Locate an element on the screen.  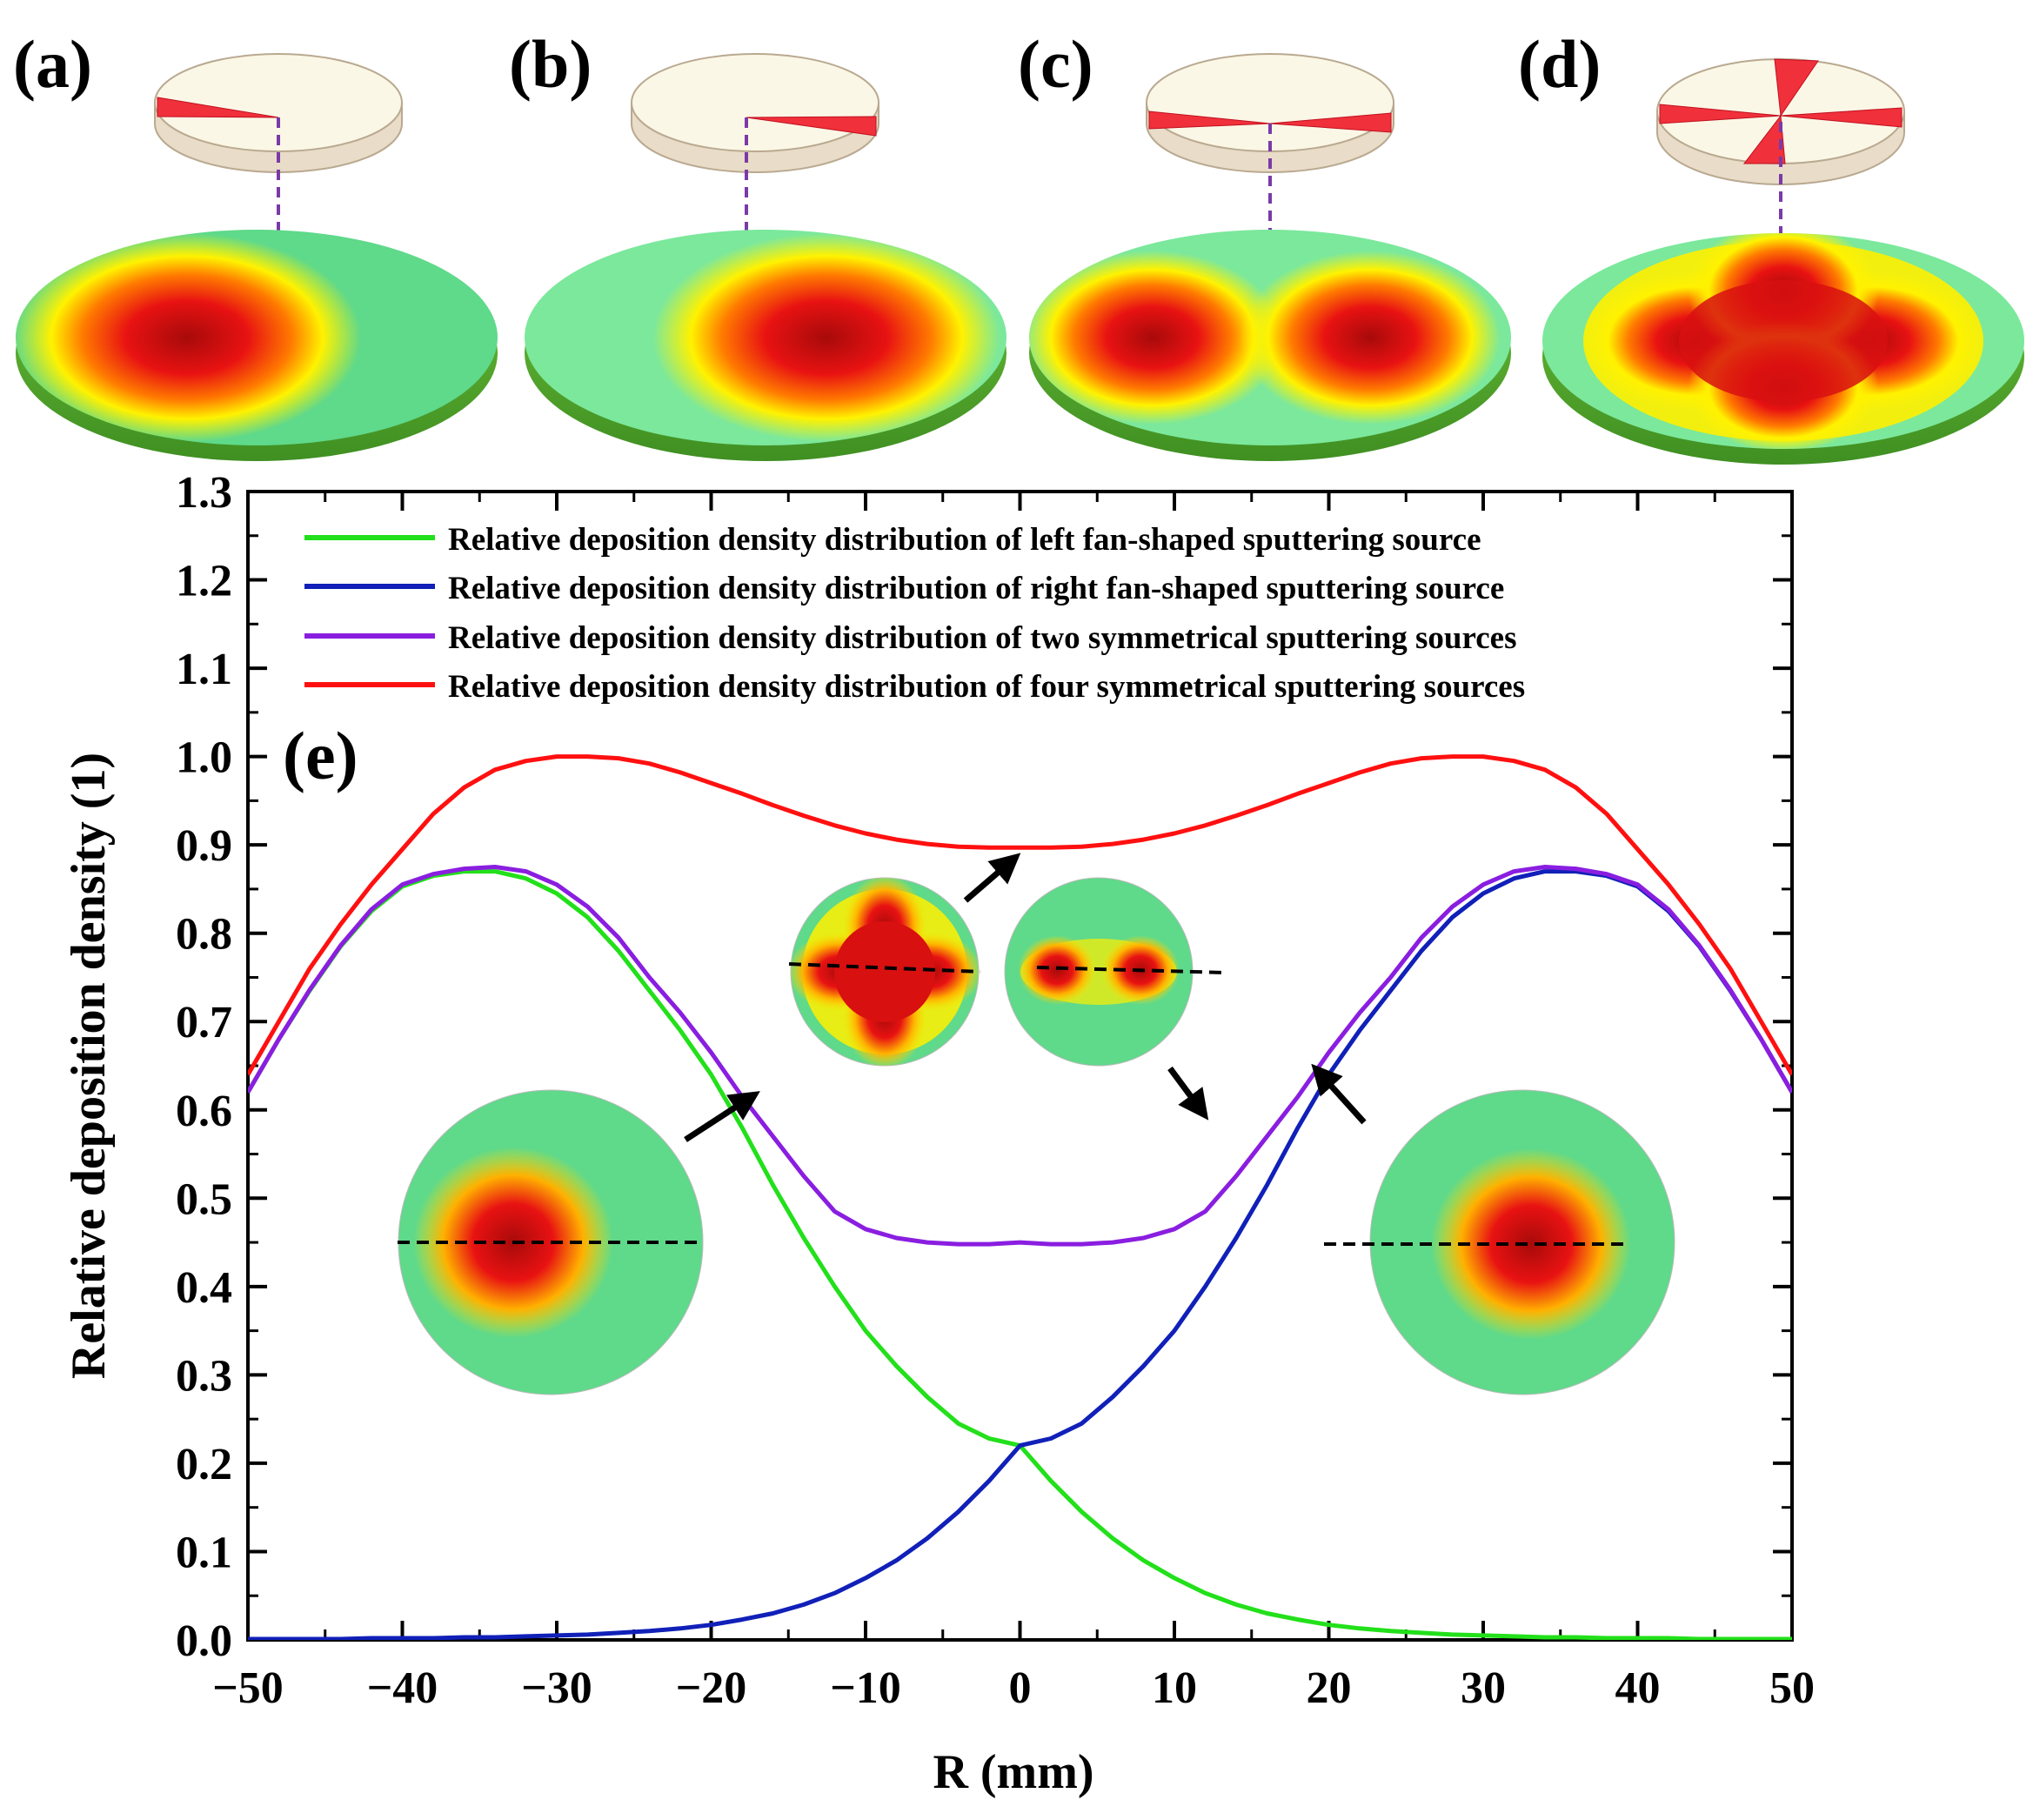
panel-c-substrate is located at coordinates (1270, 345).